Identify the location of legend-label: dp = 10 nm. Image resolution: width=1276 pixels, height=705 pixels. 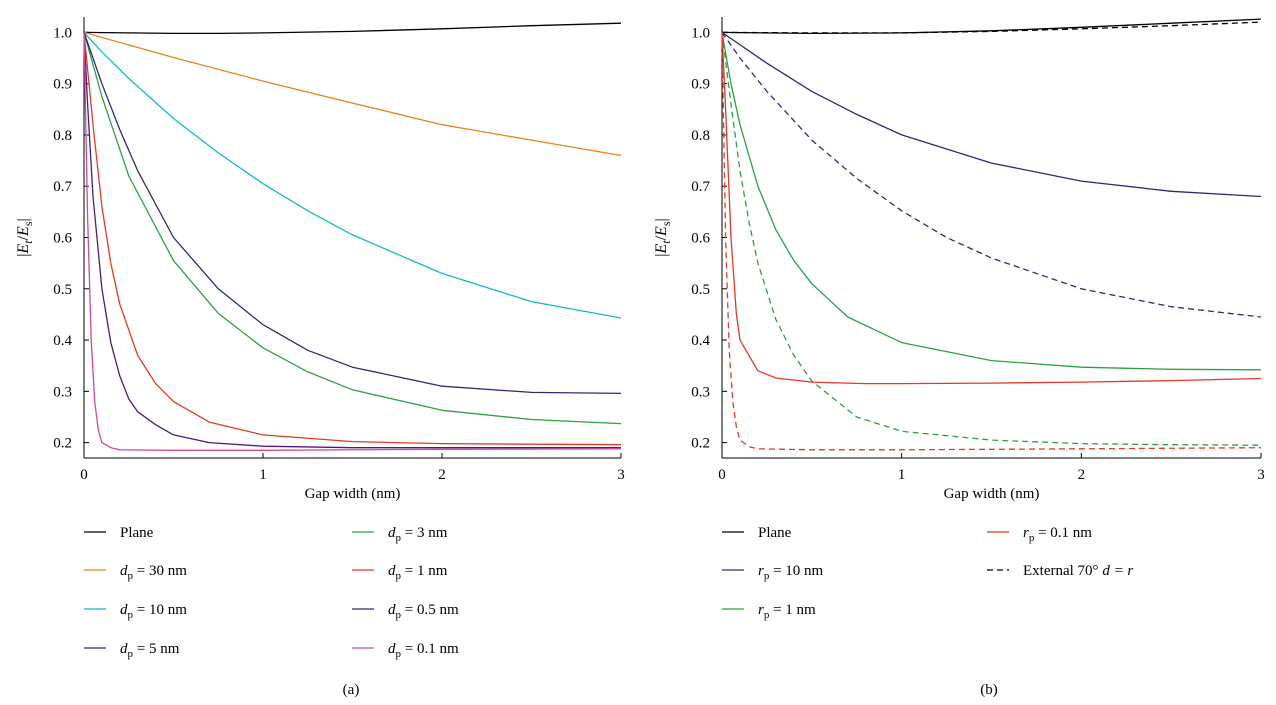
(153, 611).